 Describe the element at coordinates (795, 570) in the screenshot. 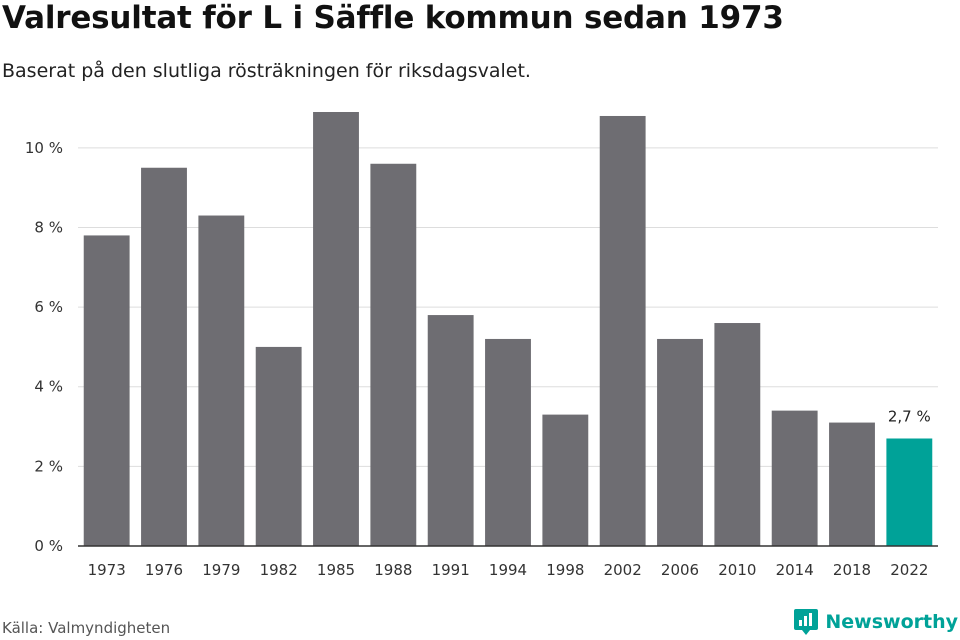

I see `x-tick-label: 2014` at that location.